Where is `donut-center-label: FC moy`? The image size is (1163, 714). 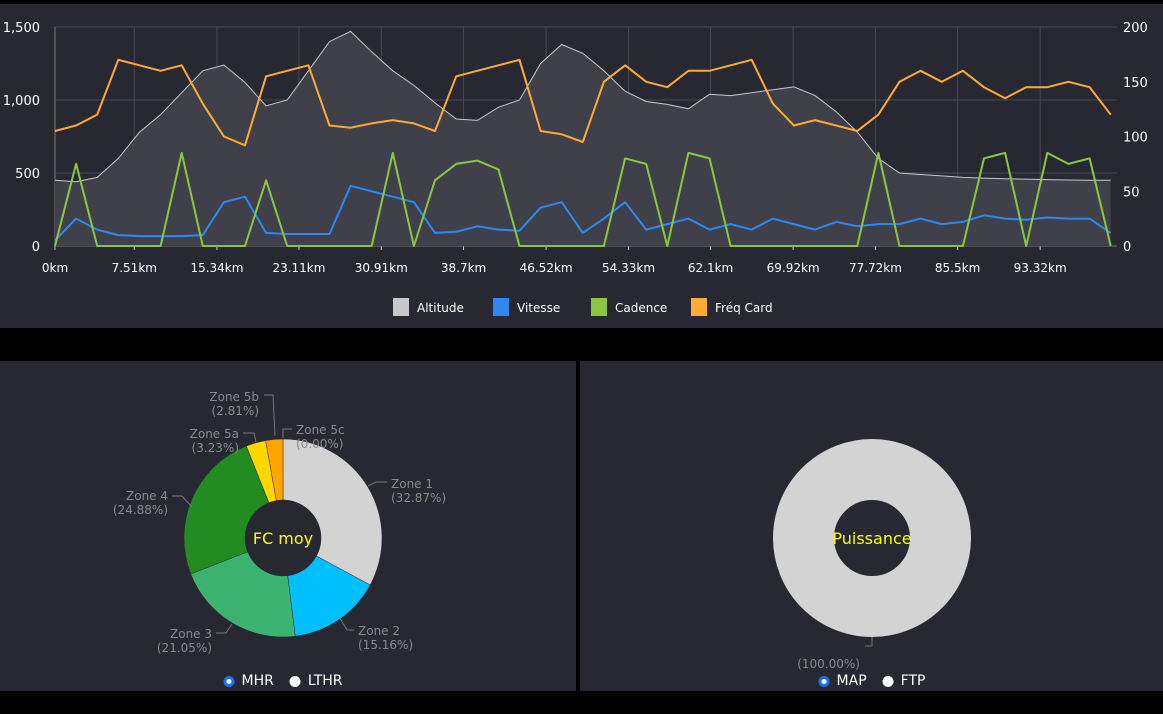 donut-center-label: FC moy is located at coordinates (283, 538).